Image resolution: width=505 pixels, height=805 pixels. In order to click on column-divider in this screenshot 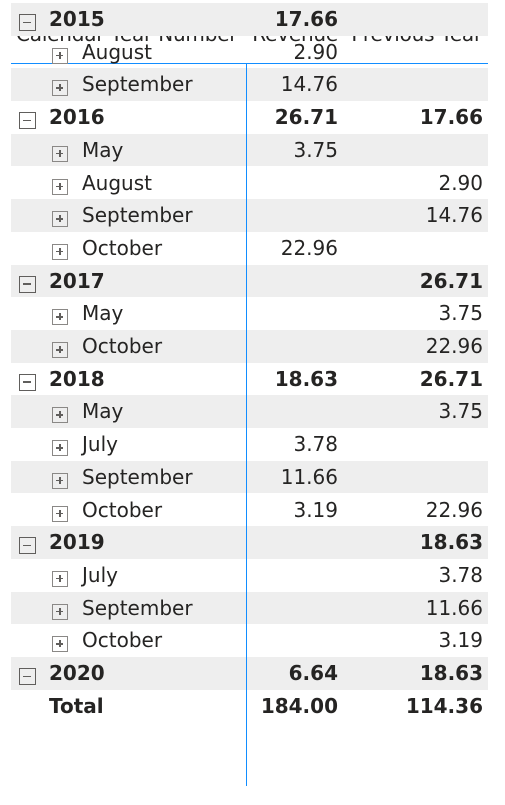, I will do `click(246, 425)`.